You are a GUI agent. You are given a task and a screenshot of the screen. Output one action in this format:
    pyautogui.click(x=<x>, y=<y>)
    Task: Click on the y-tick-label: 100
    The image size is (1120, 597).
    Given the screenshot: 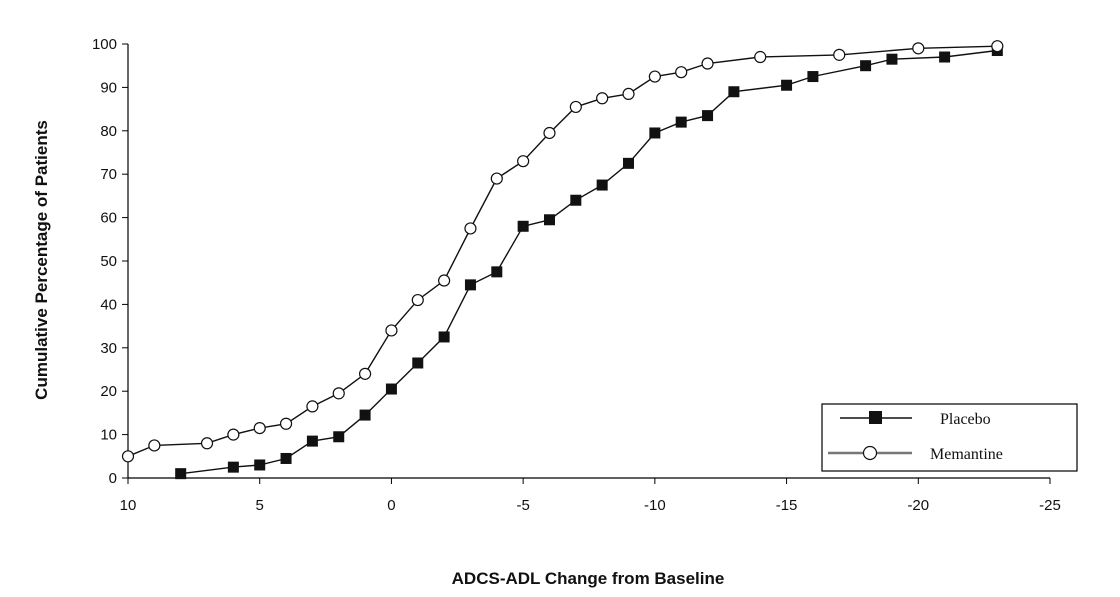 What is the action you would take?
    pyautogui.click(x=104, y=44)
    